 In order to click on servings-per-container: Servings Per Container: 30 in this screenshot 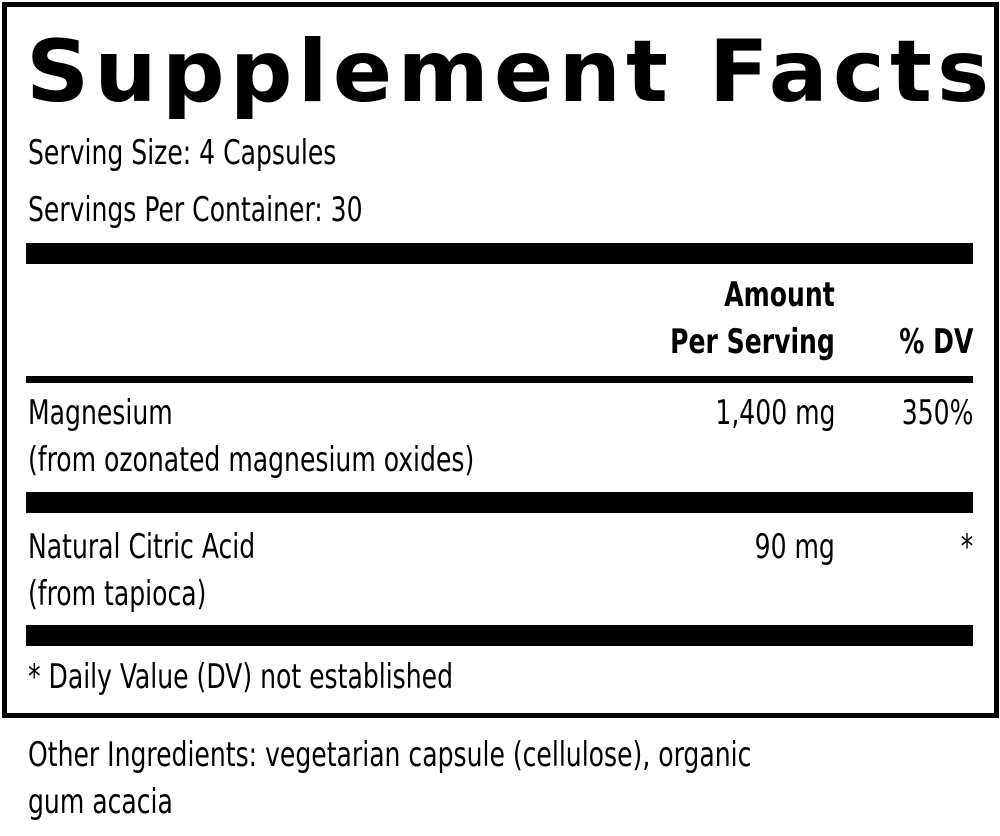, I will do `click(195, 210)`.